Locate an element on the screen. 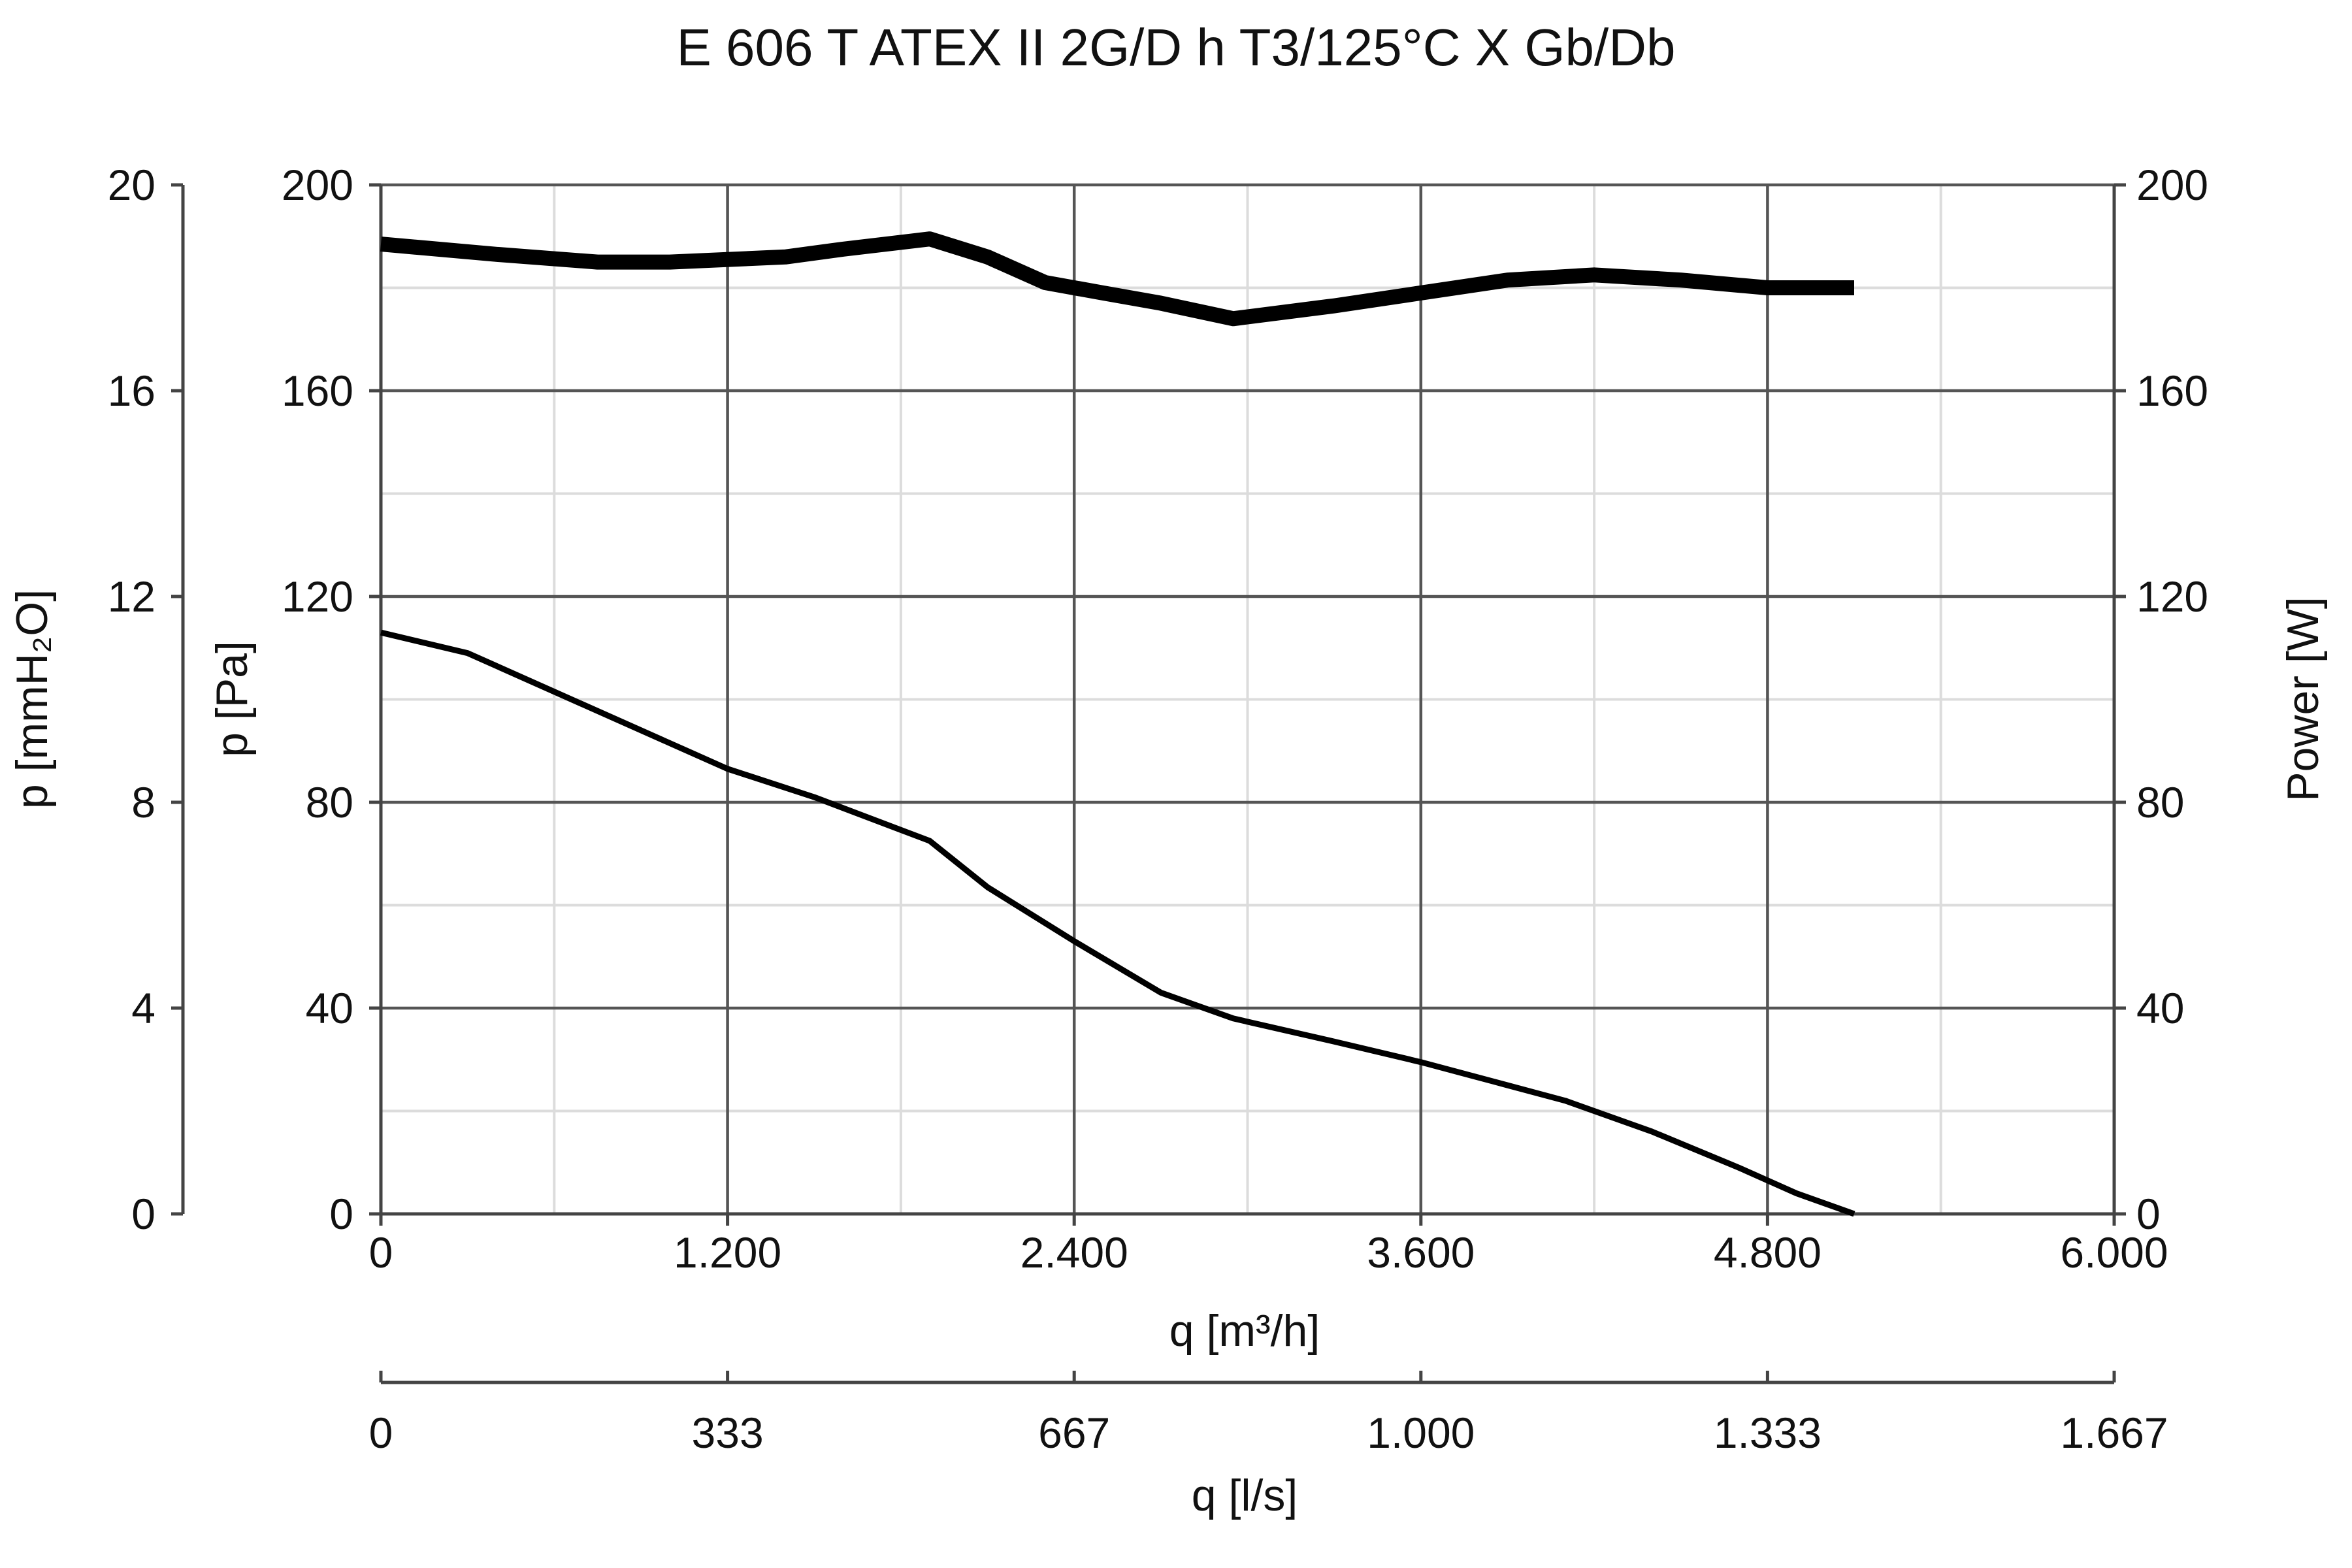  y-tick-label: 80 is located at coordinates (329, 802).